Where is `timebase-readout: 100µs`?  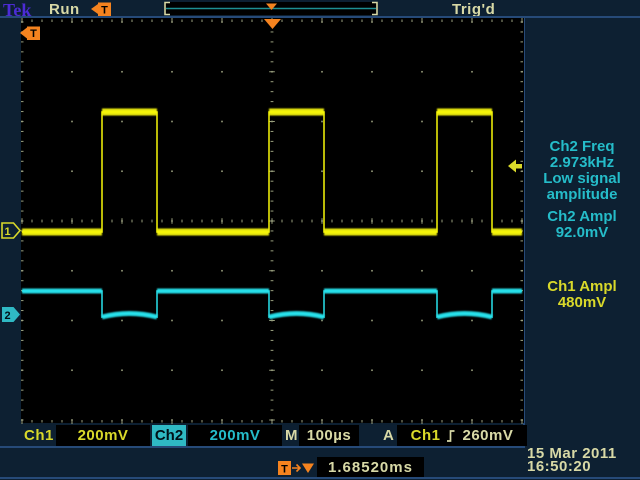
timebase-readout: 100µs is located at coordinates (329, 435).